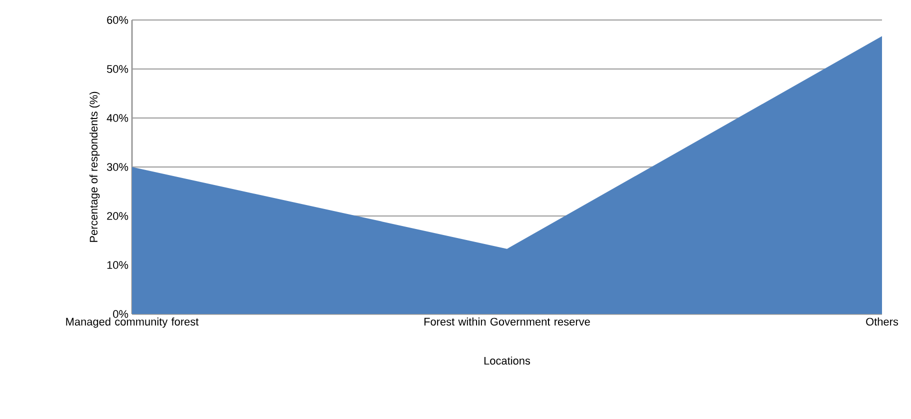 This screenshot has width=911, height=419. I want to click on y-tick-label: 40%, so click(117, 118).